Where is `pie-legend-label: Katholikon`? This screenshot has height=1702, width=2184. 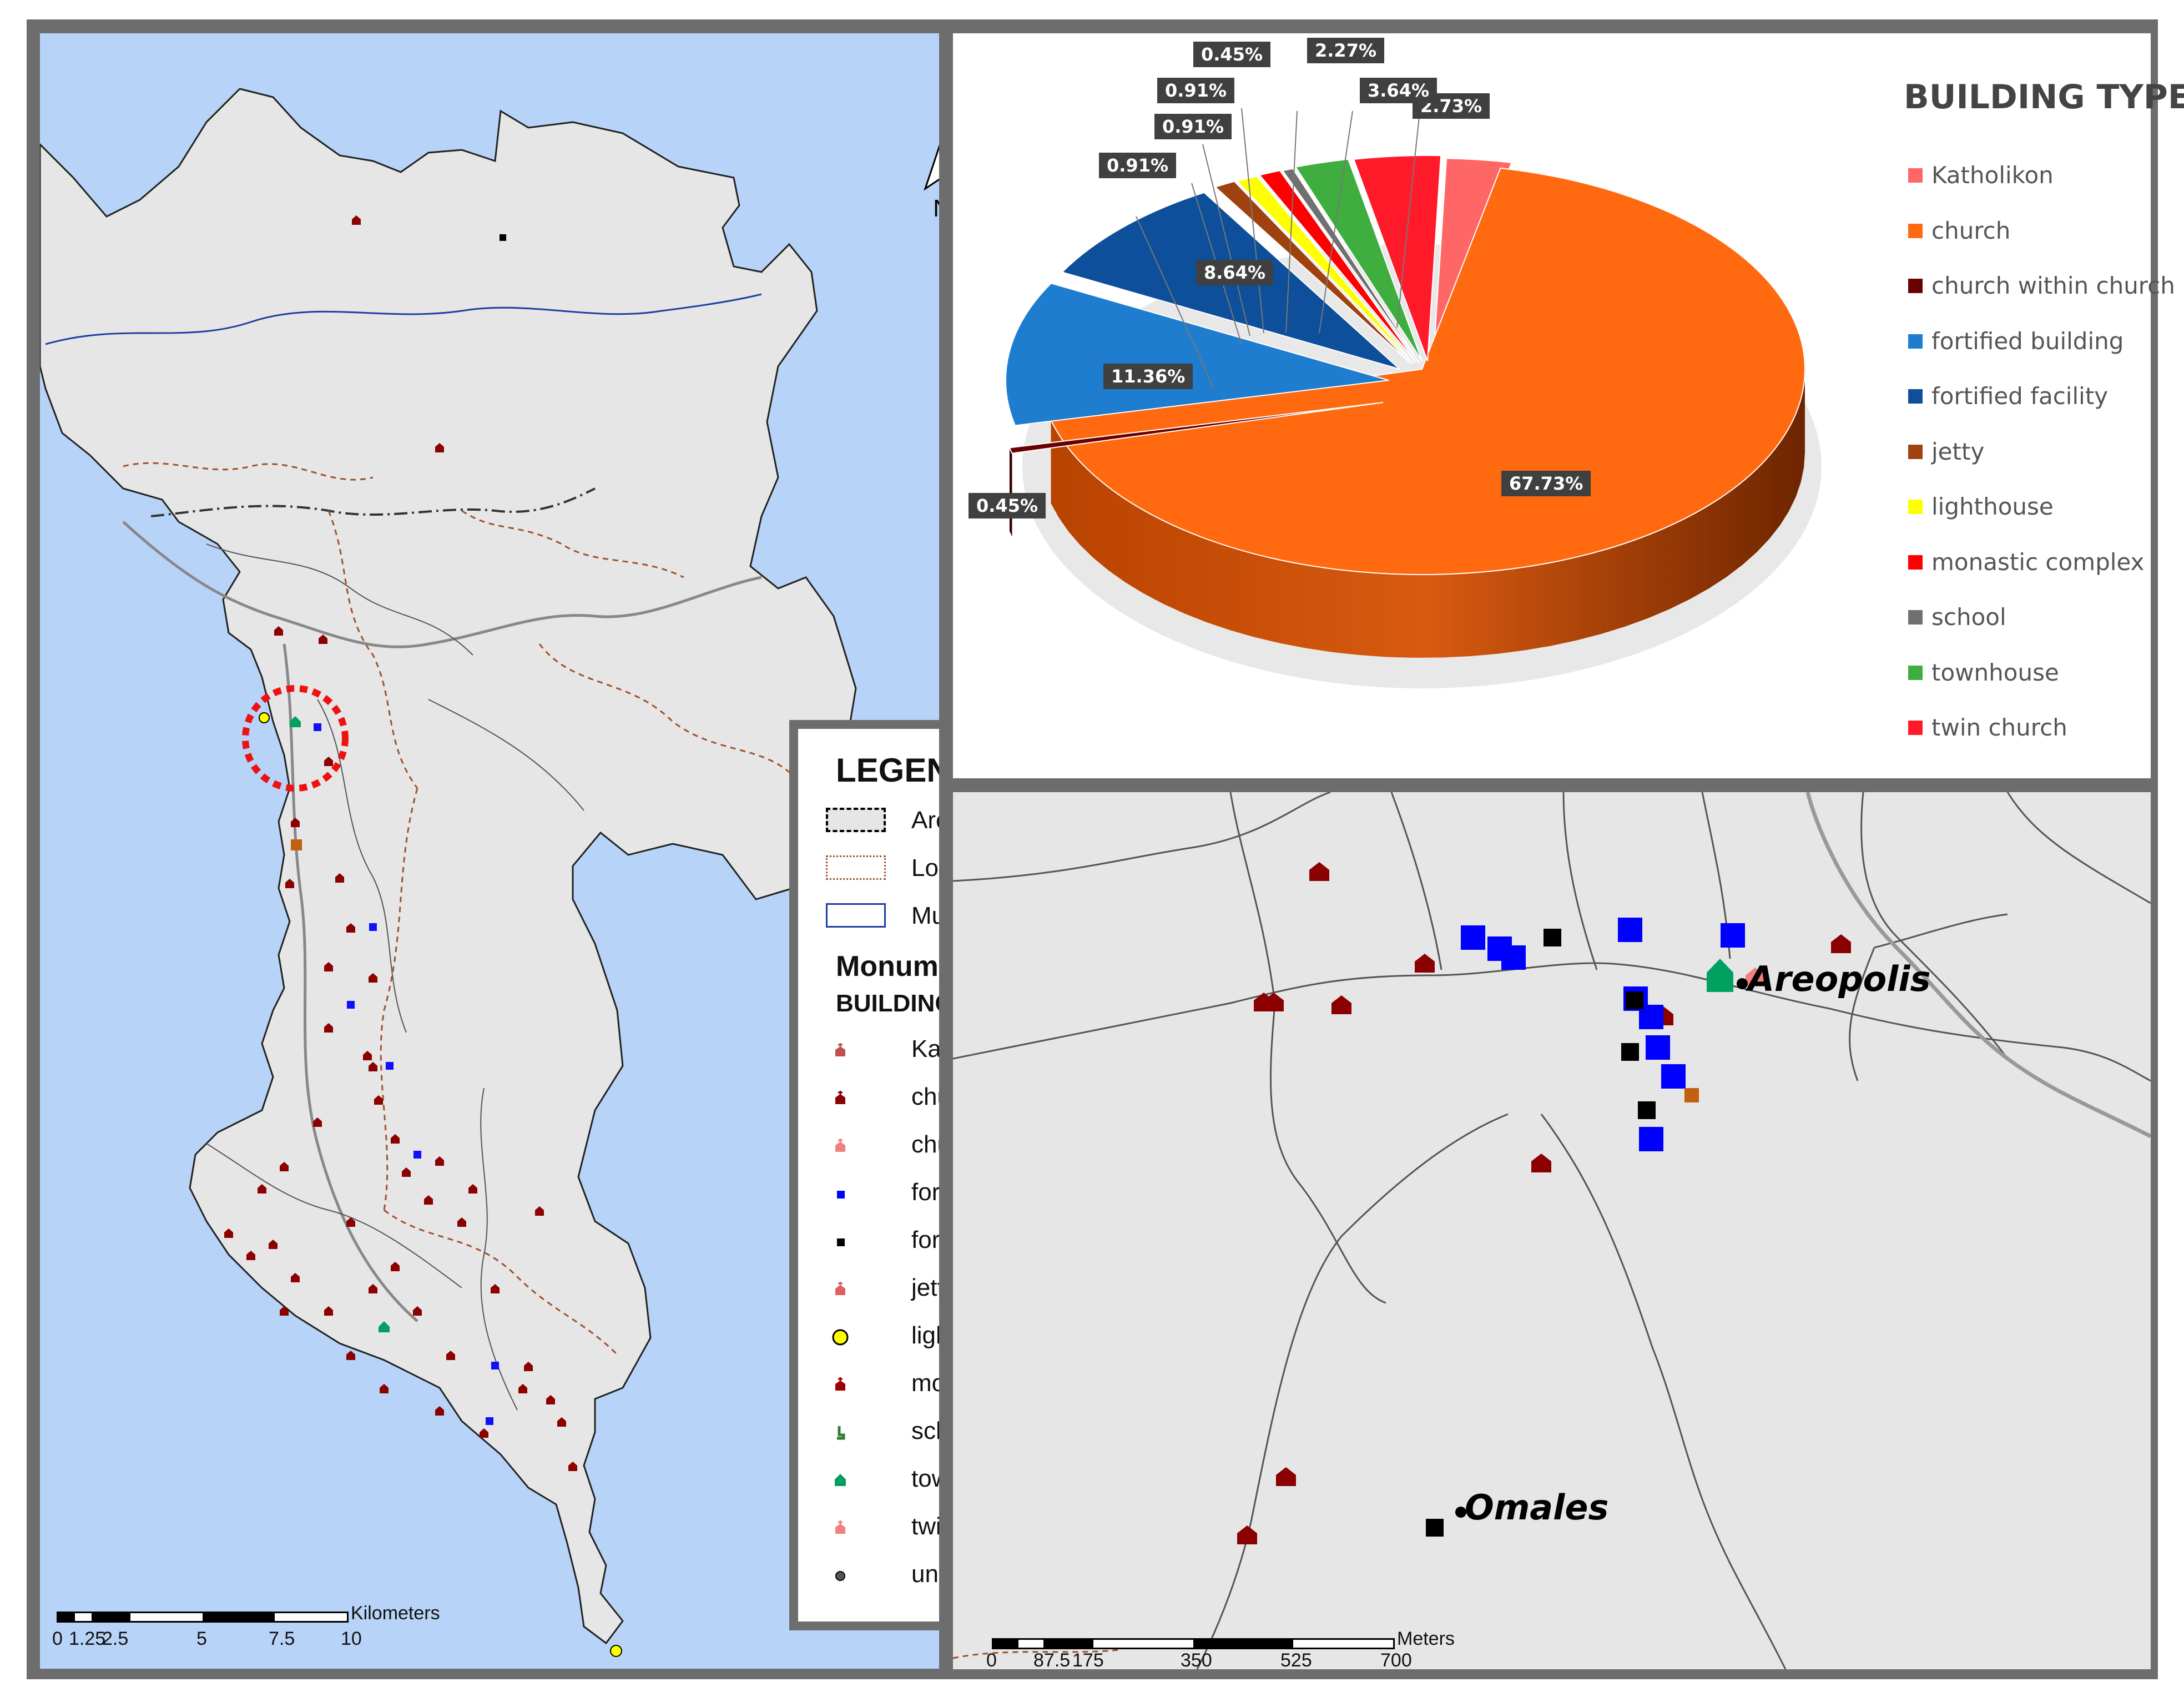 pie-legend-label: Katholikon is located at coordinates (1992, 175).